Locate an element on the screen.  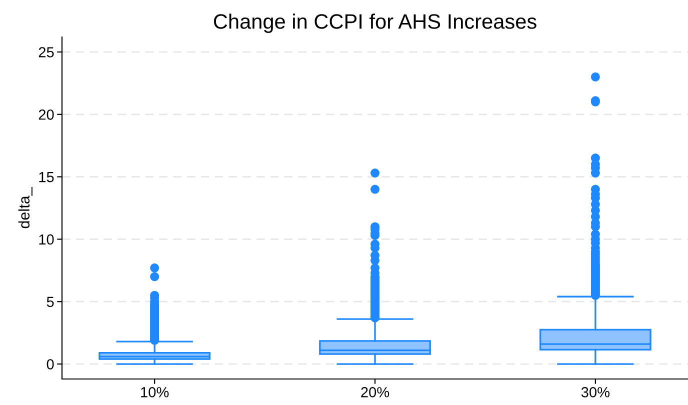
x-tick-label: 20% is located at coordinates (375, 392).